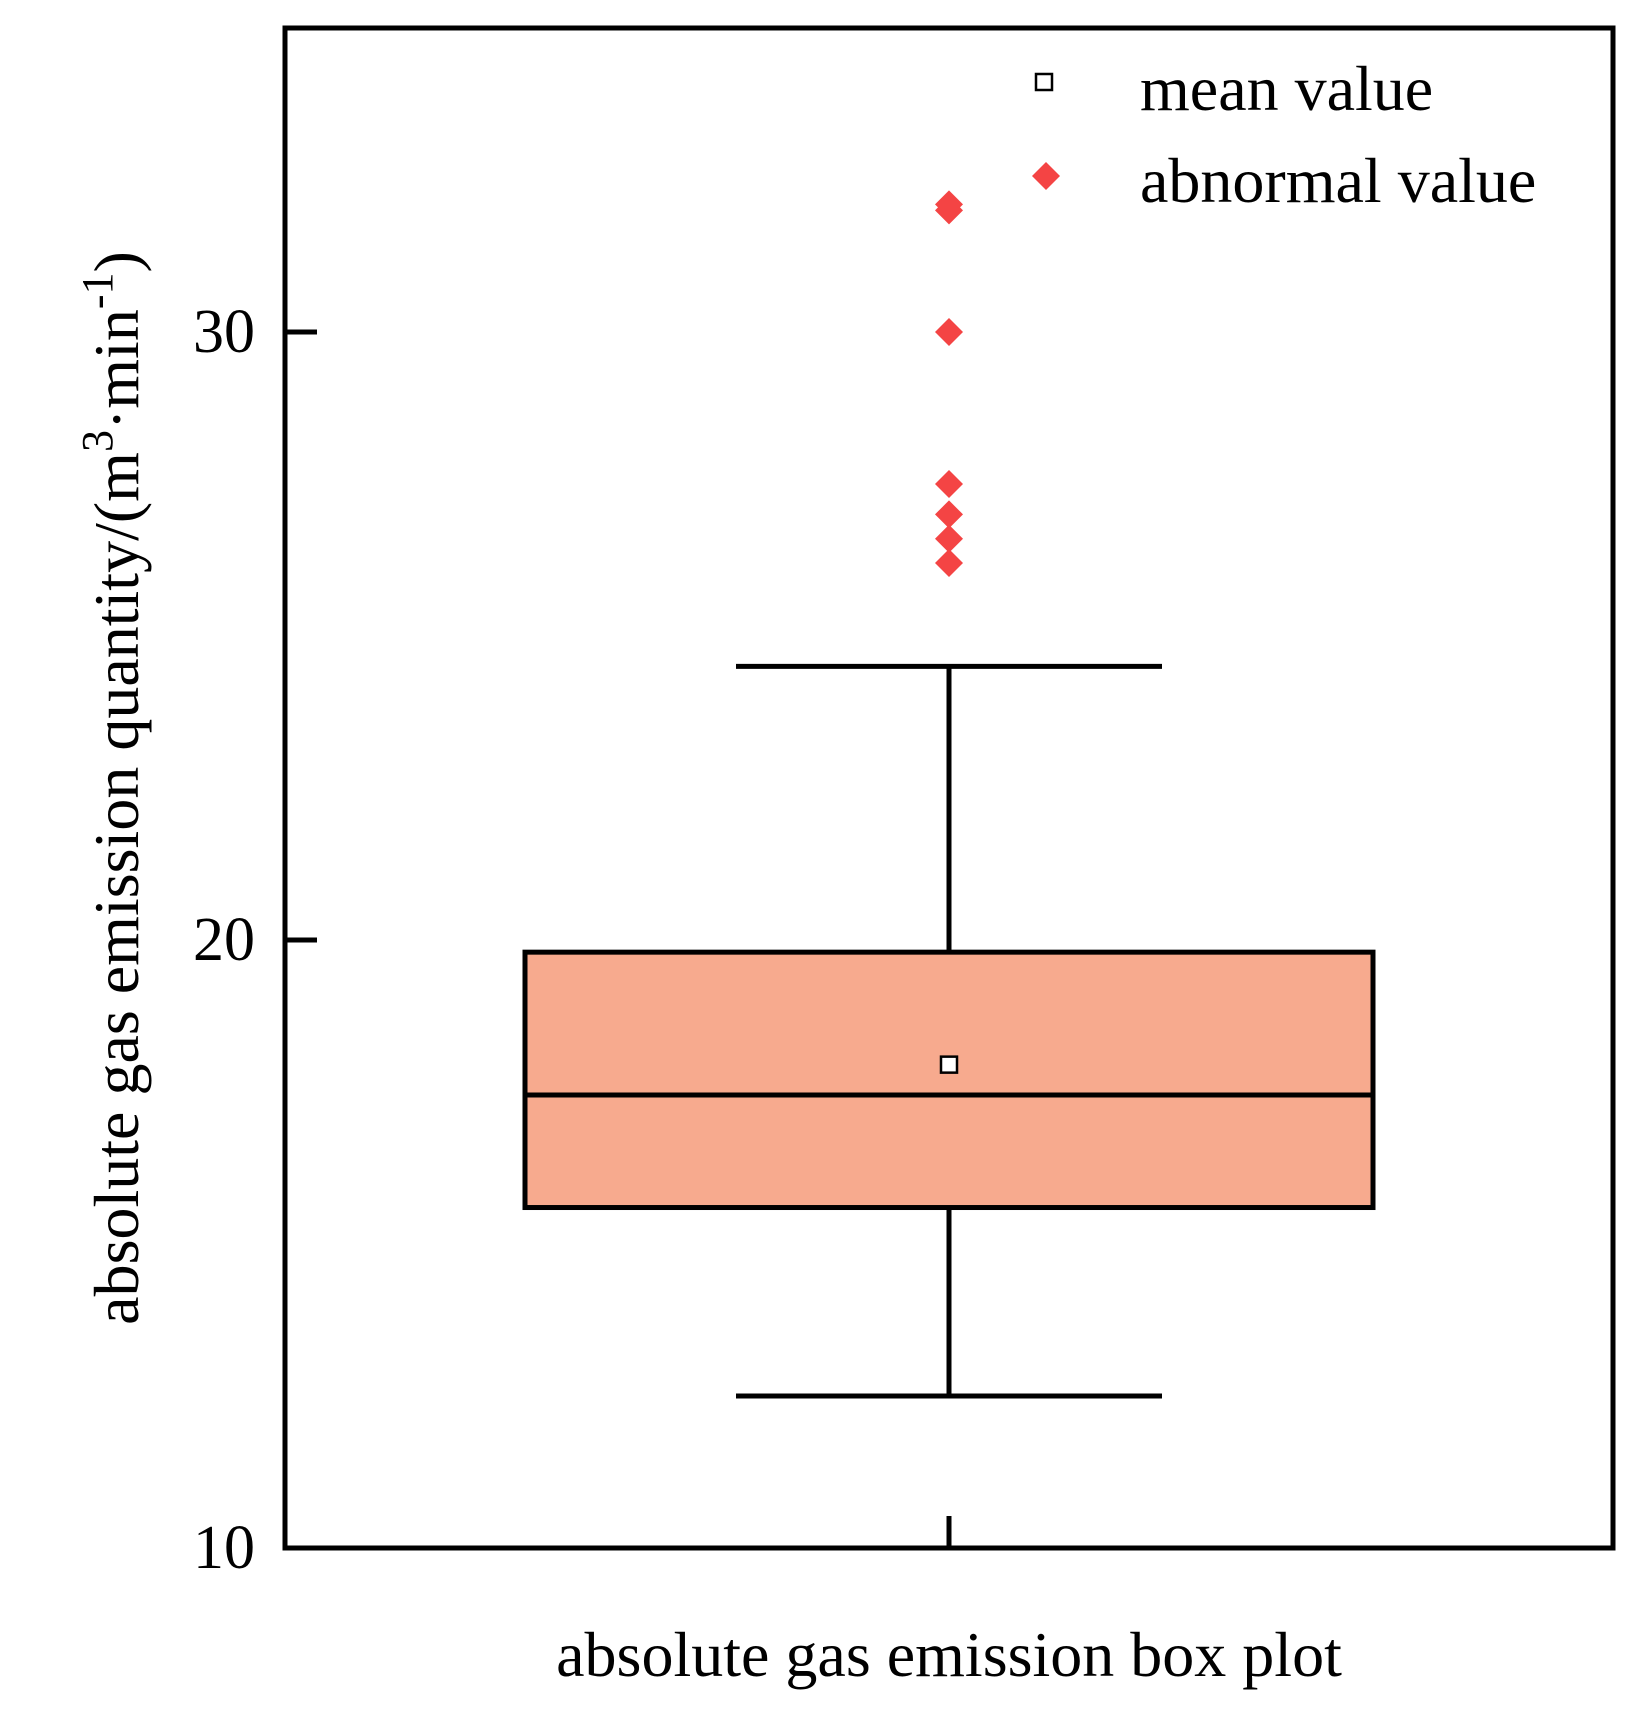 The image size is (1644, 1728). I want to click on iqr-box, so click(949, 1080).